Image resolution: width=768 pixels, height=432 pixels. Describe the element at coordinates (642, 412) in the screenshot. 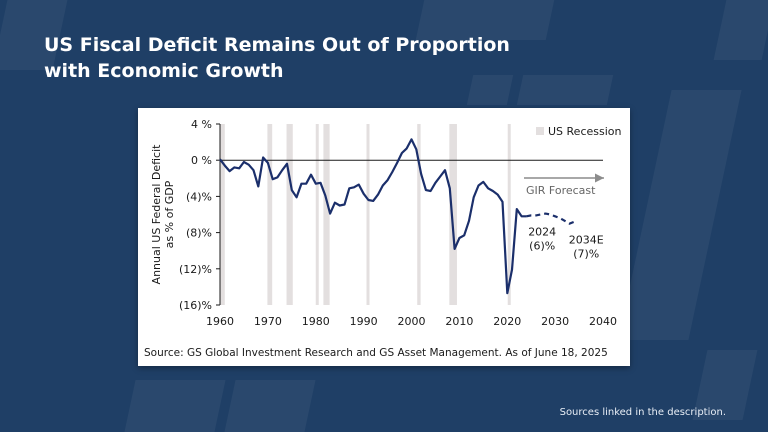

I see `footer-note: Sources linked in the description.` at that location.